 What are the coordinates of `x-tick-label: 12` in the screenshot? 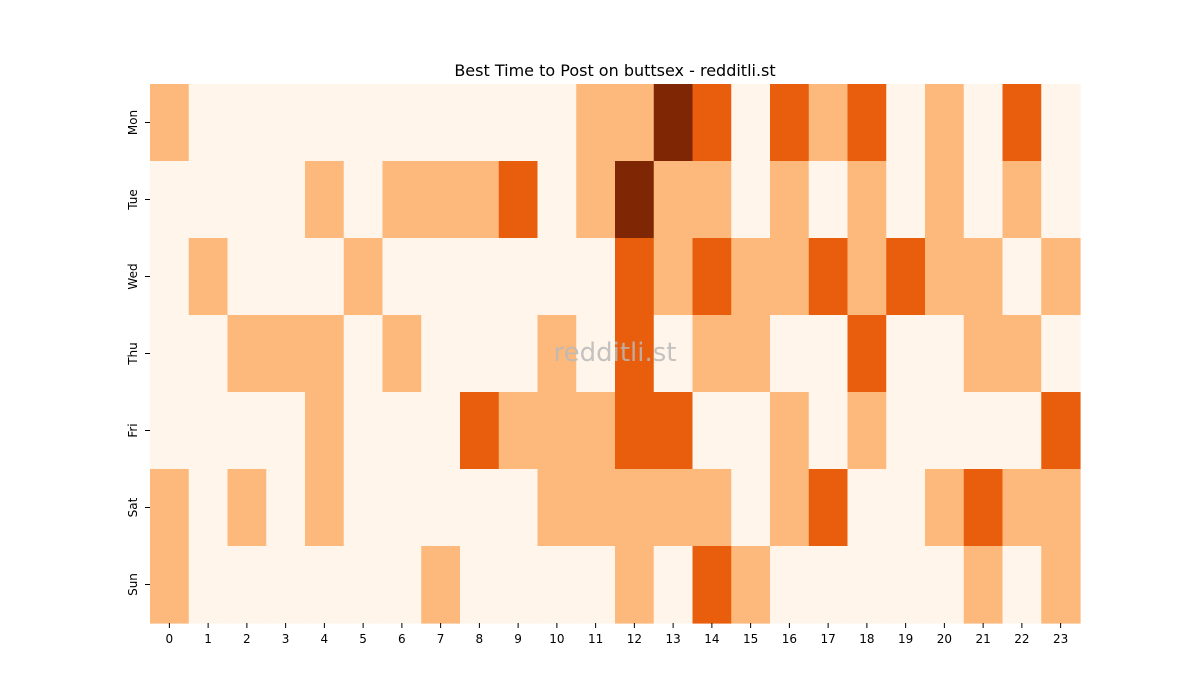 It's located at (634, 639).